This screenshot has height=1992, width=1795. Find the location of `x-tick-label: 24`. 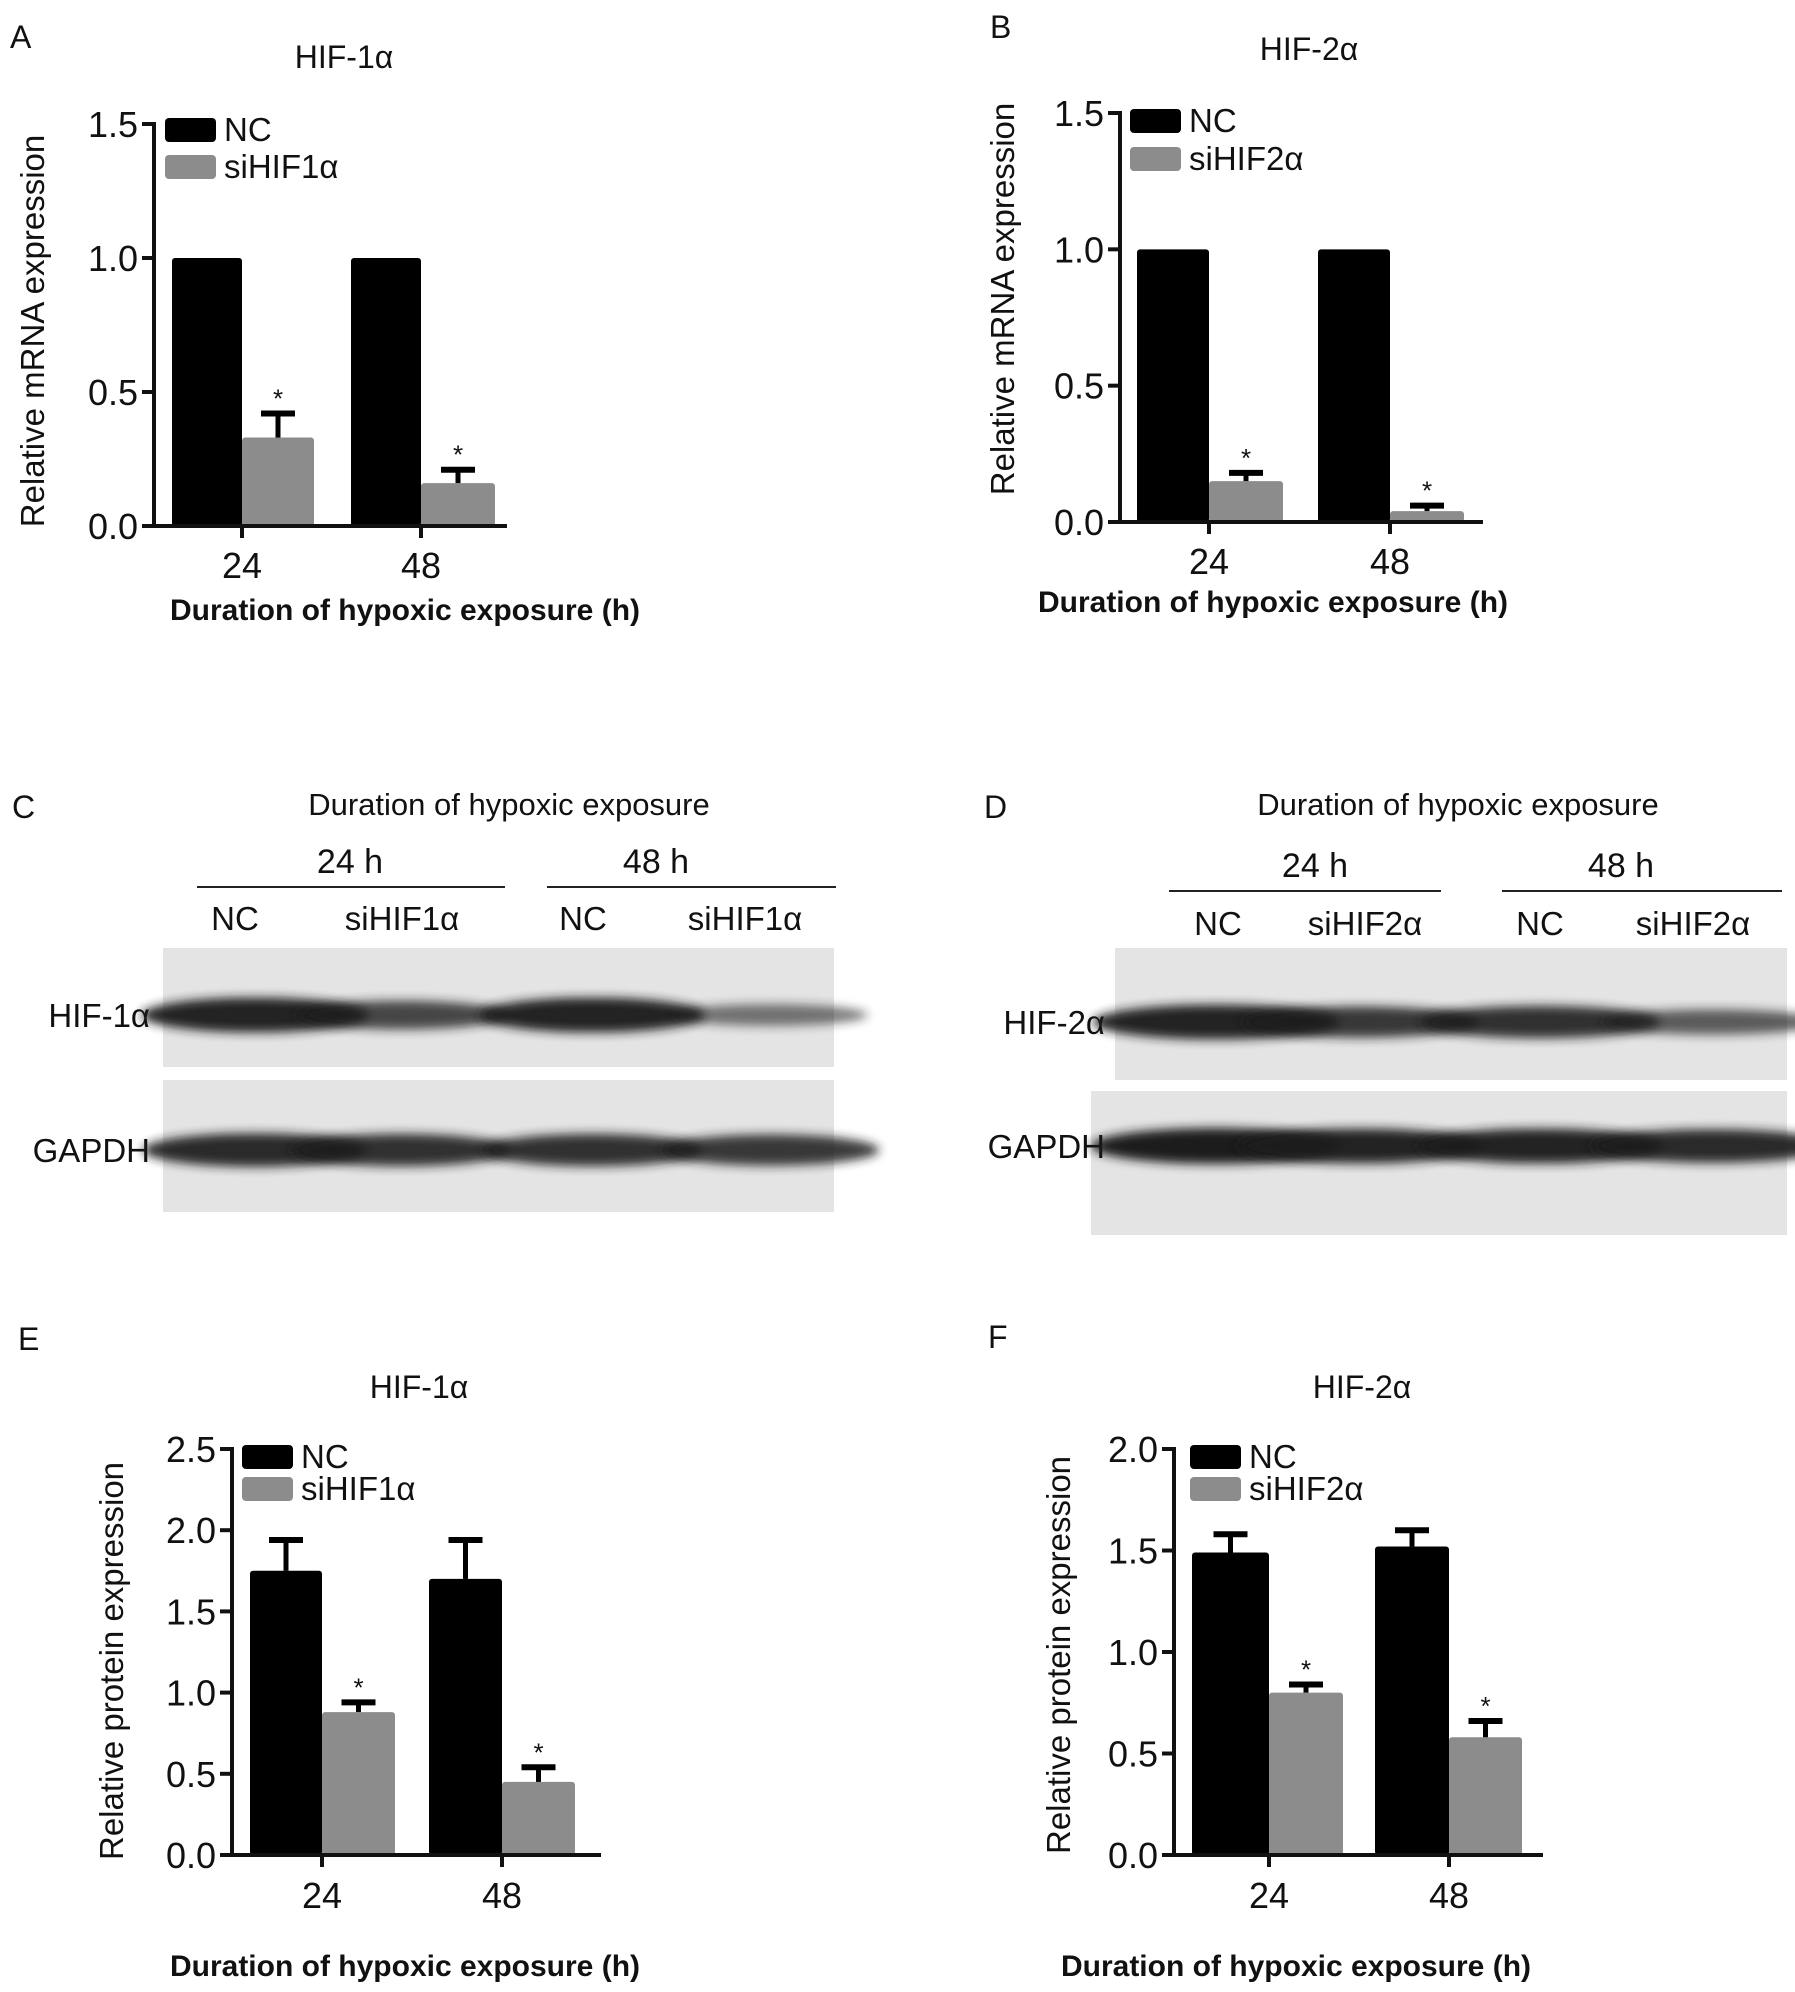

x-tick-label: 24 is located at coordinates (1269, 1895).